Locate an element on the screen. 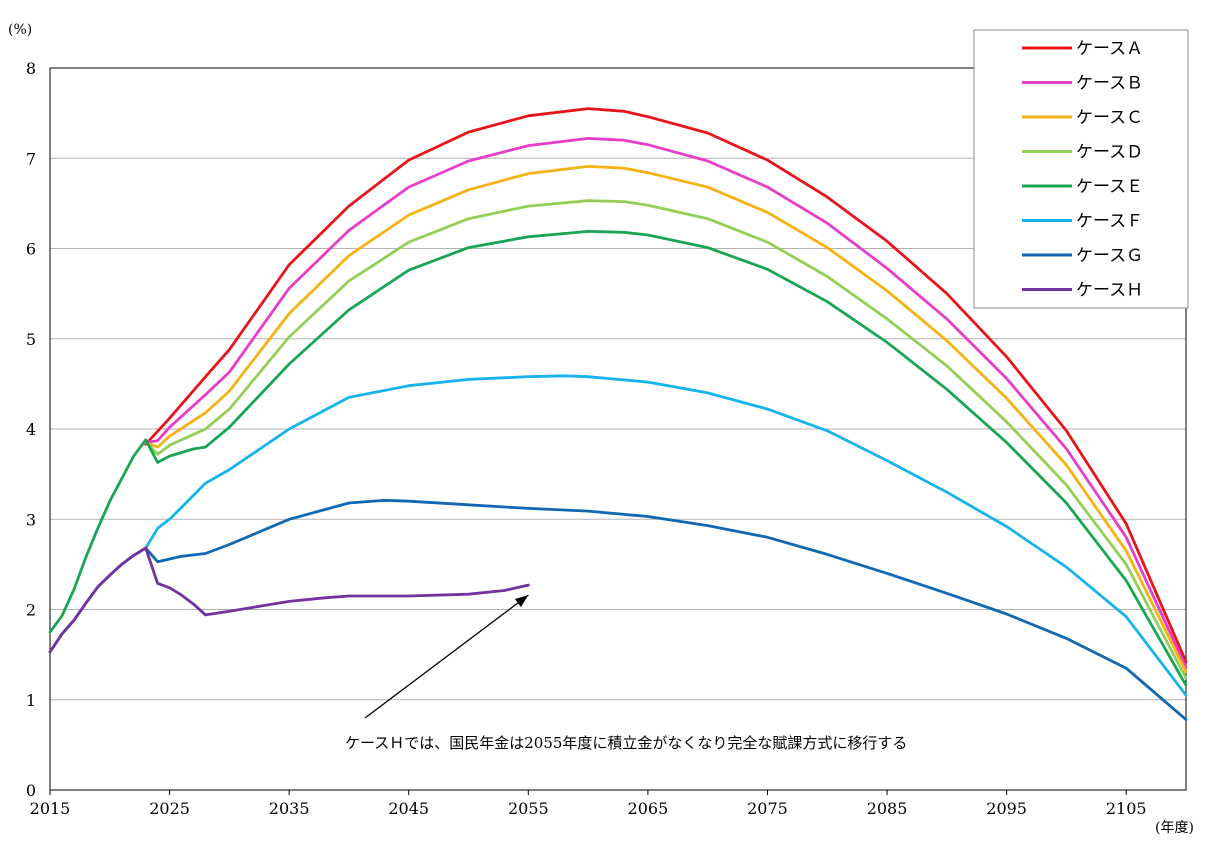 This screenshot has width=1216, height=841. legend-label: ケースＥ is located at coordinates (1109, 187).